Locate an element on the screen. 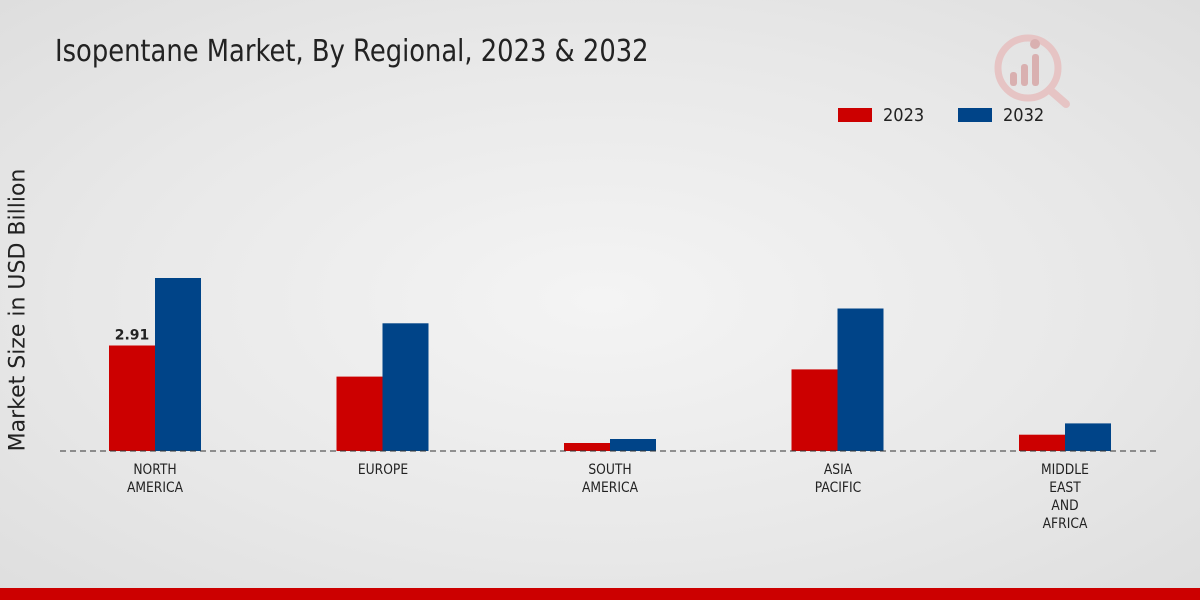 This screenshot has width=1200, height=600. bar-2023-europe is located at coordinates (359, 413).